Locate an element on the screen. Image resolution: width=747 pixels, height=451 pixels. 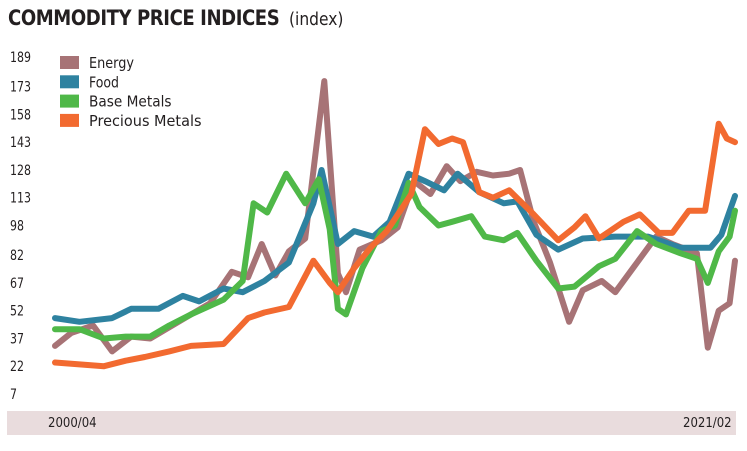
chart-title: COMMODITY PRICE INDICES (index) is located at coordinates (180, 18).